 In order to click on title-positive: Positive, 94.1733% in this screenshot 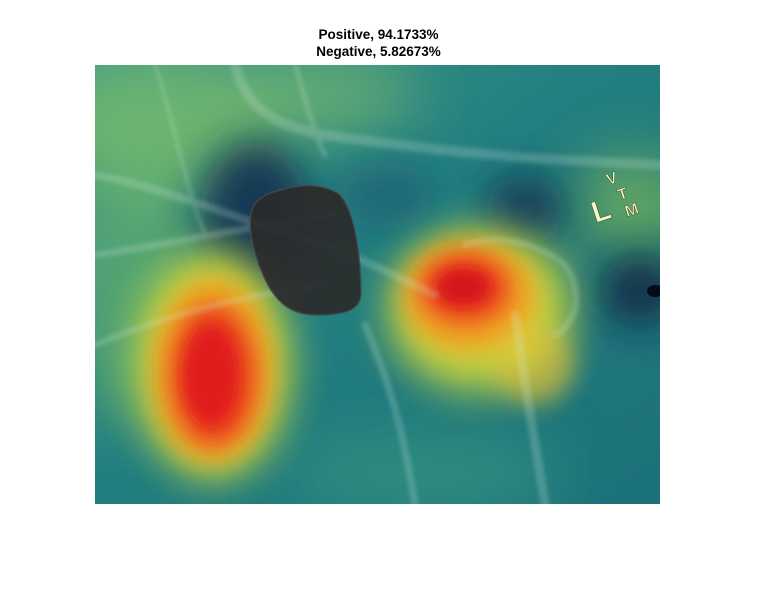, I will do `click(378, 34)`.